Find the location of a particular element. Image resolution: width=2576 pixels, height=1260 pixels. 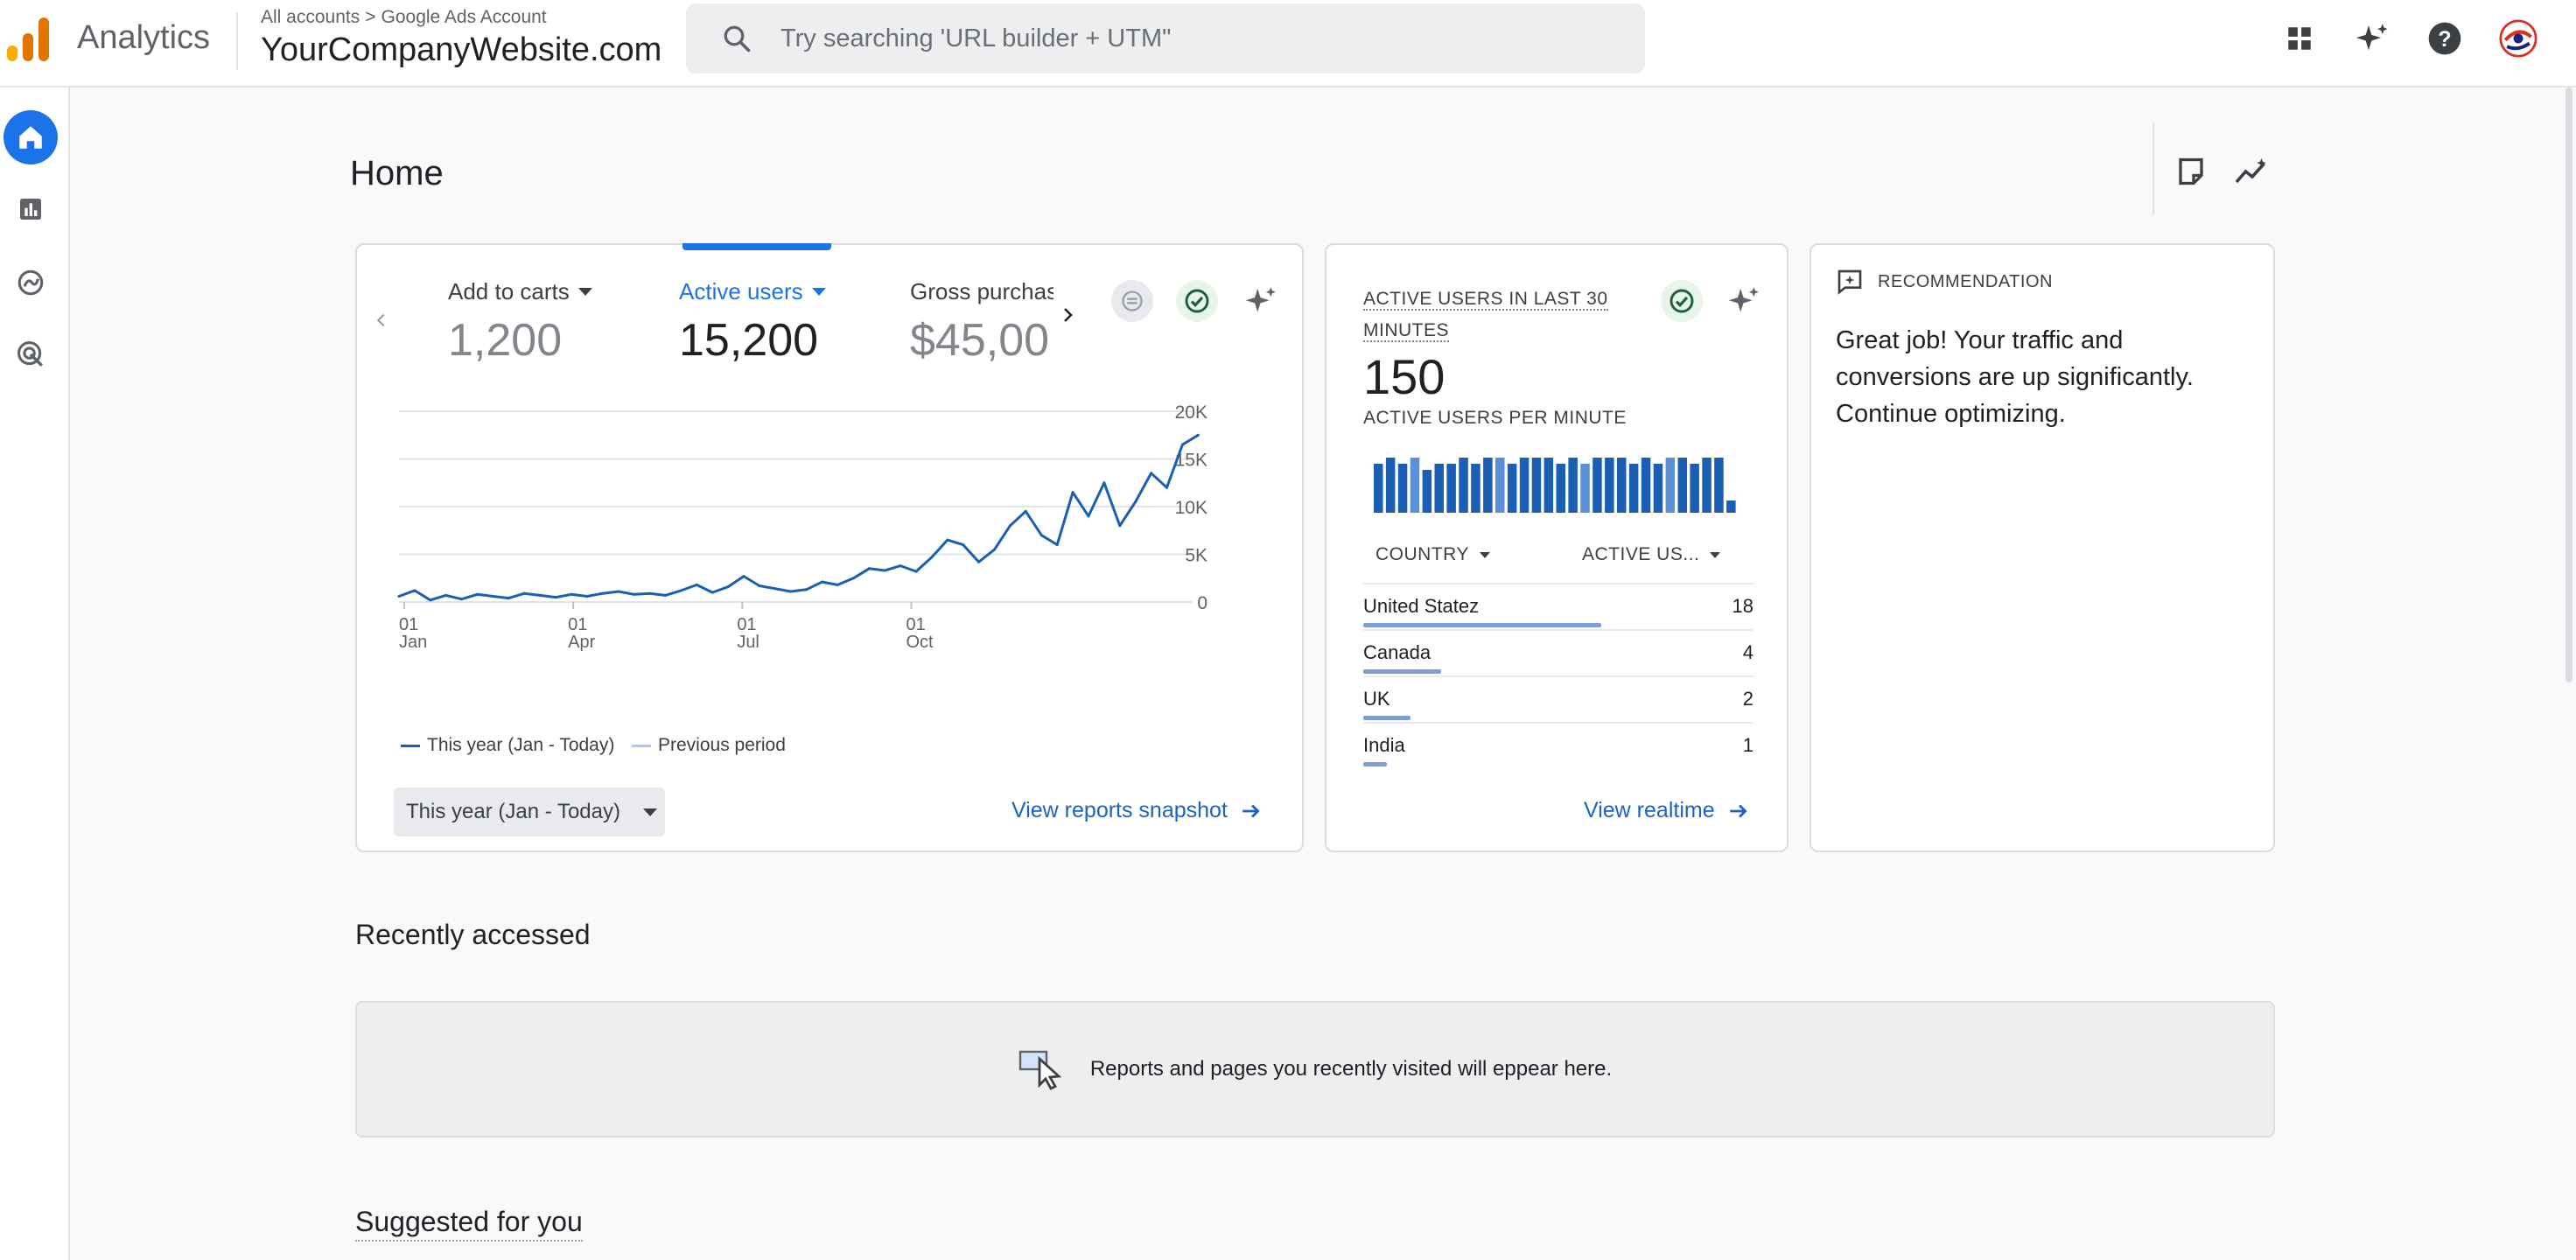

view-realtime-link: View realtime is located at coordinates (1667, 810).